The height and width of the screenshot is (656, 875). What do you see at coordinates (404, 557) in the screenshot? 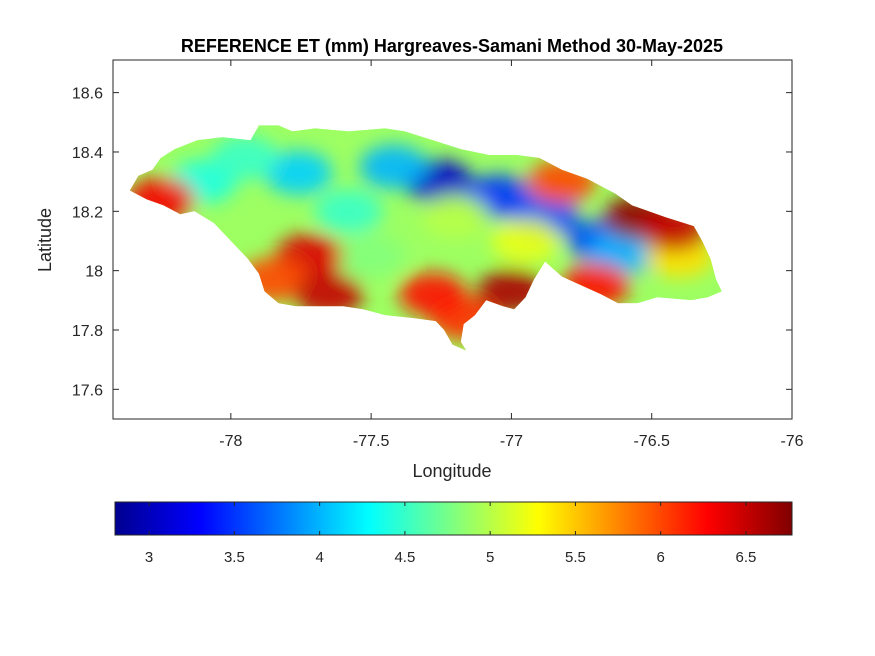
I see `colorbar-tick-label: 4.5` at bounding box center [404, 557].